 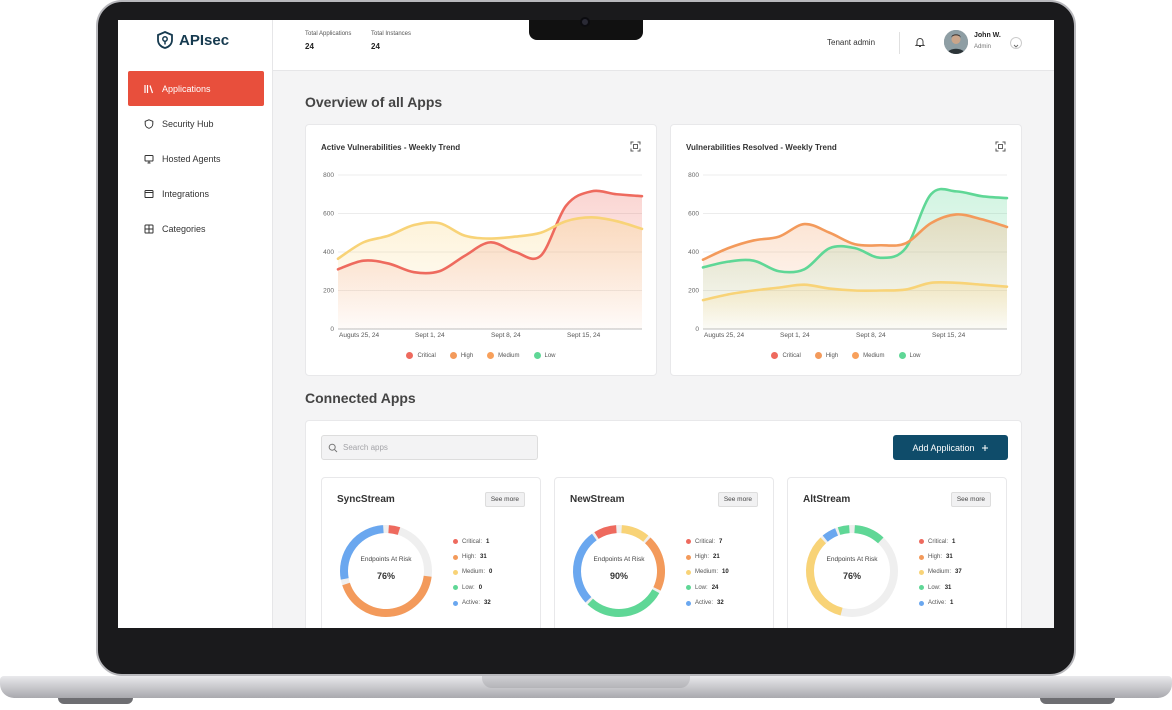 I want to click on stat-label: Total Applications, so click(x=328, y=34).